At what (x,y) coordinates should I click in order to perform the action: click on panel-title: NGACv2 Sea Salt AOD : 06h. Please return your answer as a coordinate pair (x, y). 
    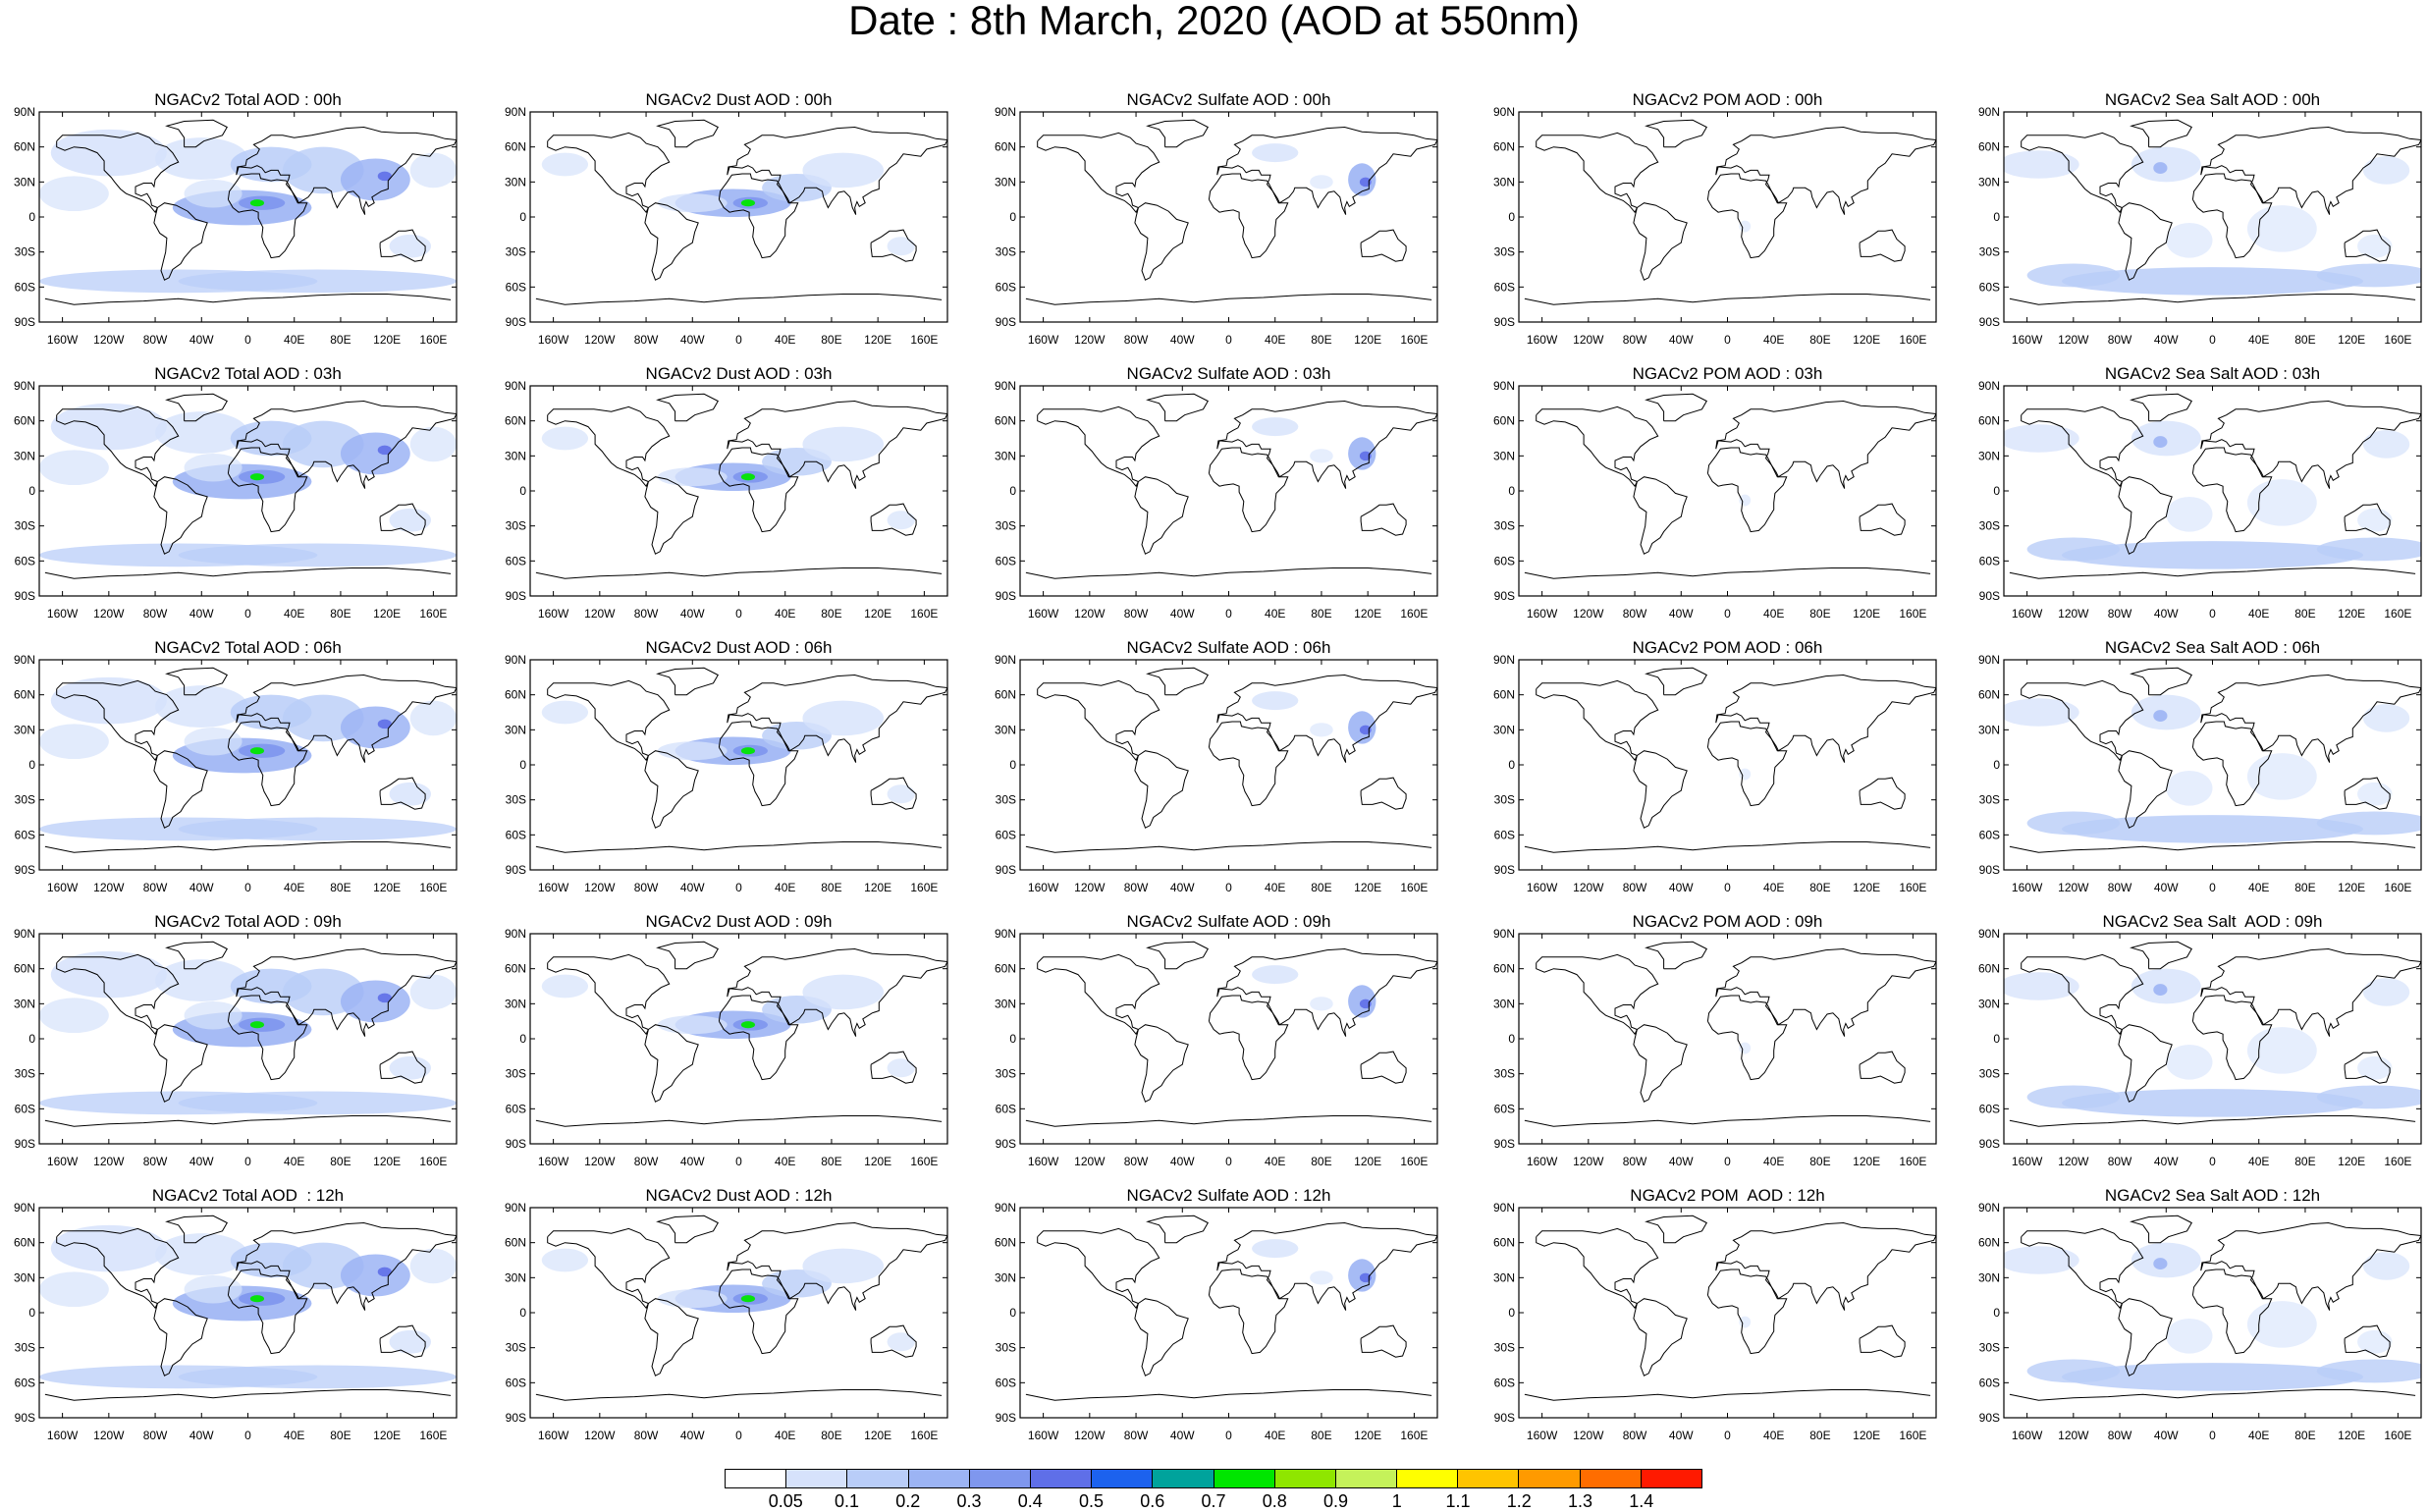
    Looking at the image, I should click on (2212, 647).